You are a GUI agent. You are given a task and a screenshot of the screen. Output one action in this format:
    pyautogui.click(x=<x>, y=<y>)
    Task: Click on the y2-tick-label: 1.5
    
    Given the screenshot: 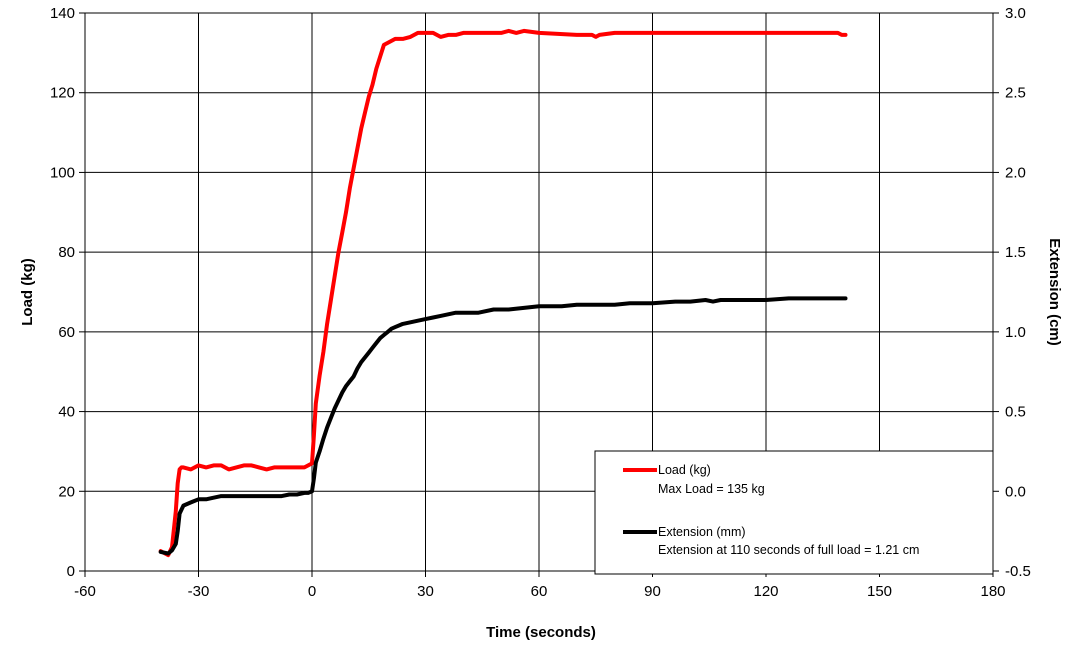 What is the action you would take?
    pyautogui.click(x=1015, y=252)
    